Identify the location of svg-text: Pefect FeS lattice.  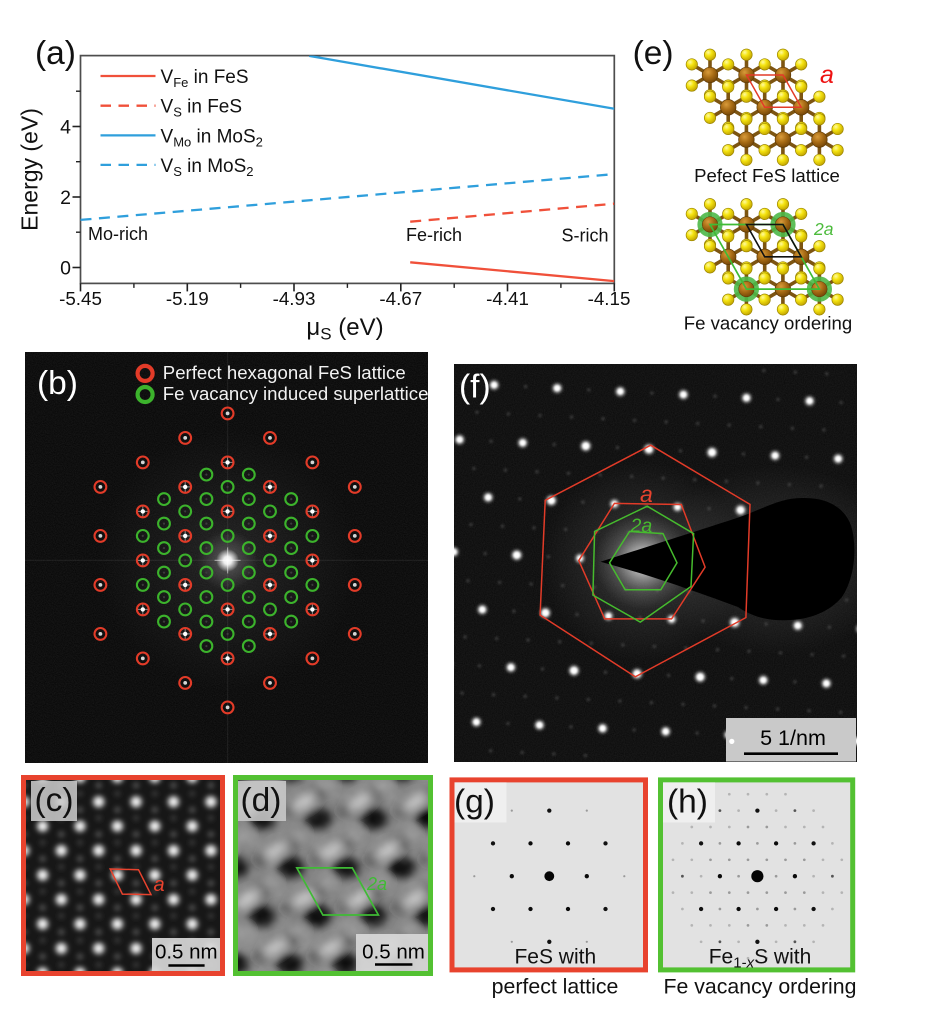
(767, 175).